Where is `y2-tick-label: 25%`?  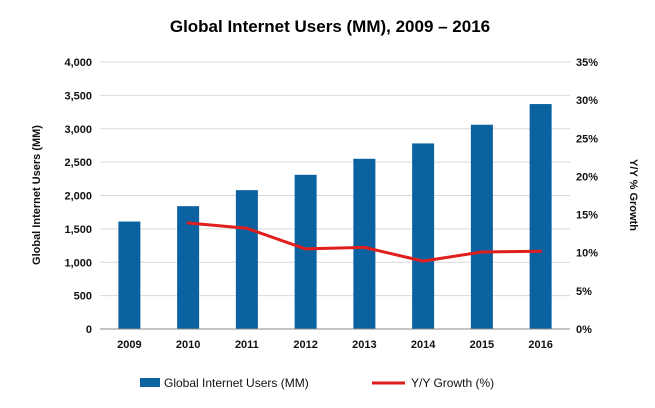 y2-tick-label: 25% is located at coordinates (587, 139).